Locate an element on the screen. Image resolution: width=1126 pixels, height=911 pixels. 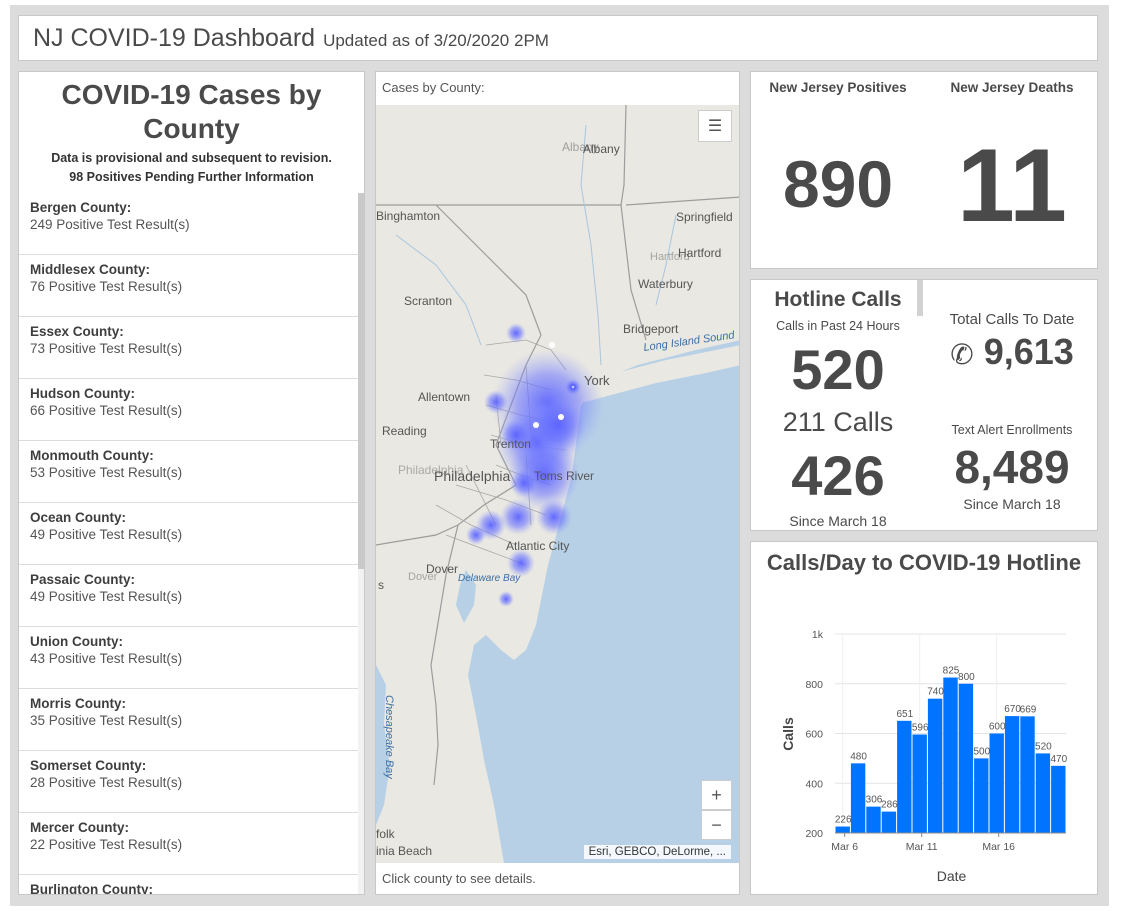
hotline-scroll-indicator is located at coordinates (920, 298).